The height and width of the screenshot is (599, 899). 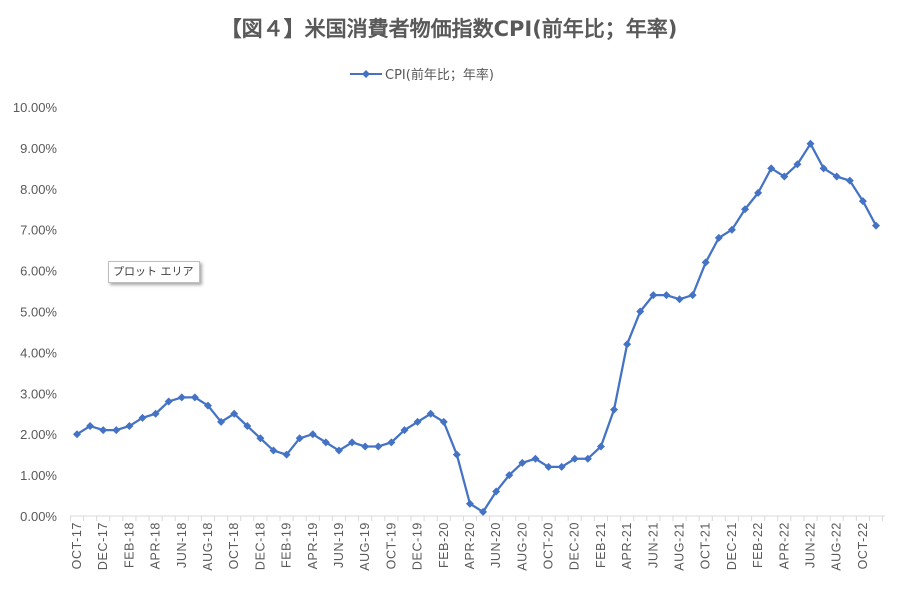 I want to click on y-tick-label: 5.00%, so click(x=38, y=312).